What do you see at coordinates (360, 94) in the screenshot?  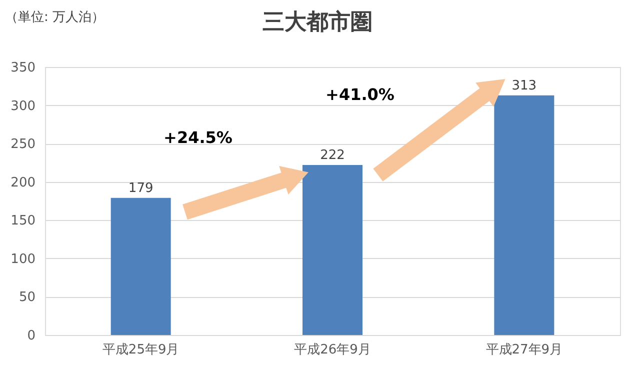 I see `annotation: +41.0%` at bounding box center [360, 94].